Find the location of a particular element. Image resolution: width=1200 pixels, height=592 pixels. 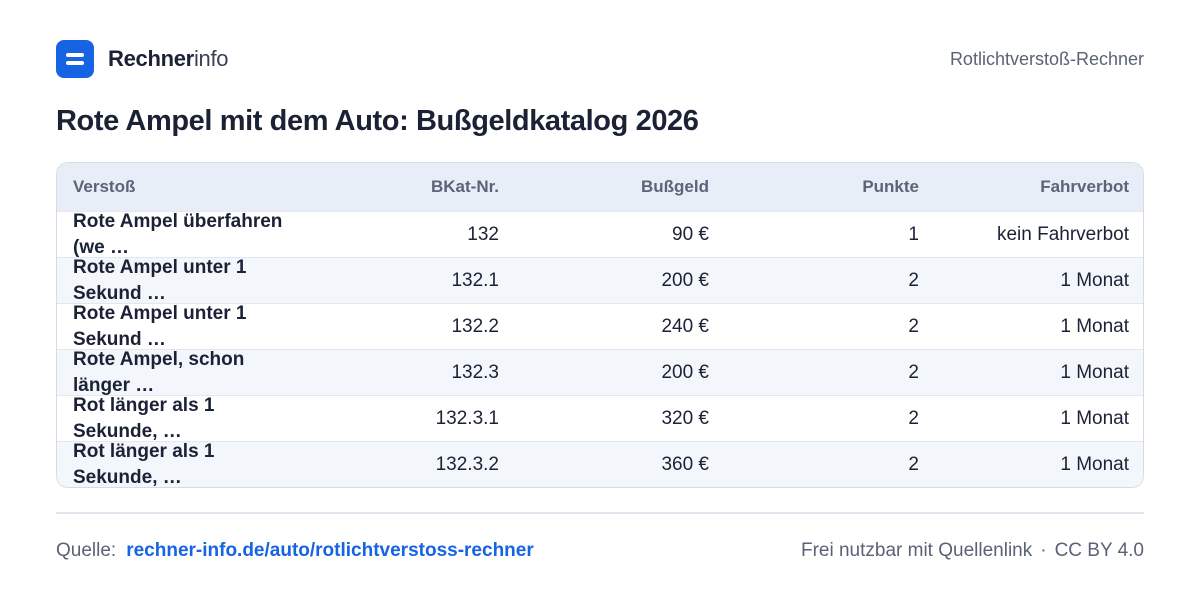

brand-logo: Rechnerinfo is located at coordinates (142, 59).